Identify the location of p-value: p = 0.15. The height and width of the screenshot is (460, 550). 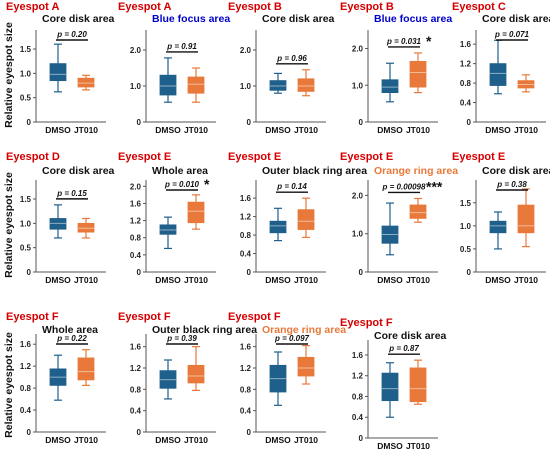
(71, 193).